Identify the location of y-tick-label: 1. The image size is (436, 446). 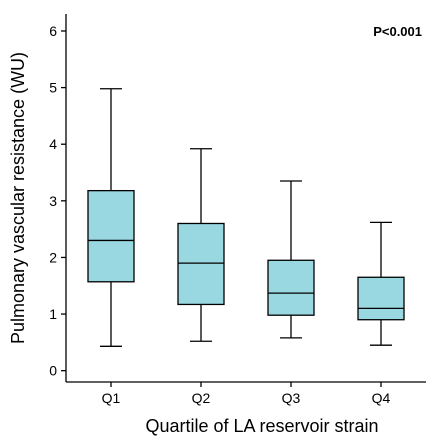
(53, 314).